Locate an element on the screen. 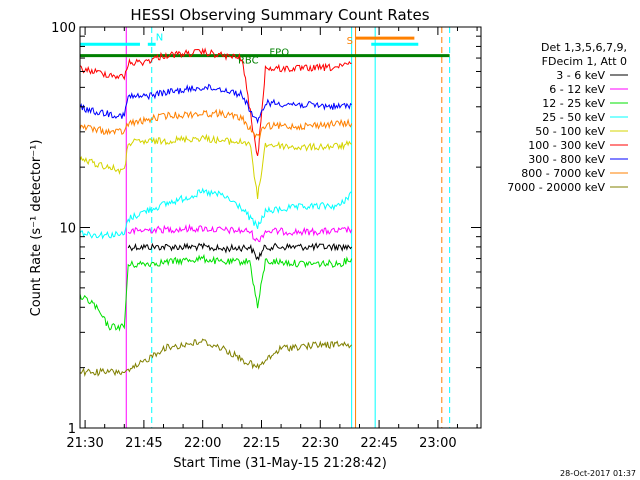 Image resolution: width=640 pixels, height=480 pixels. legend-header-0: Det 1,3,5,6,7,9, is located at coordinates (584, 47).